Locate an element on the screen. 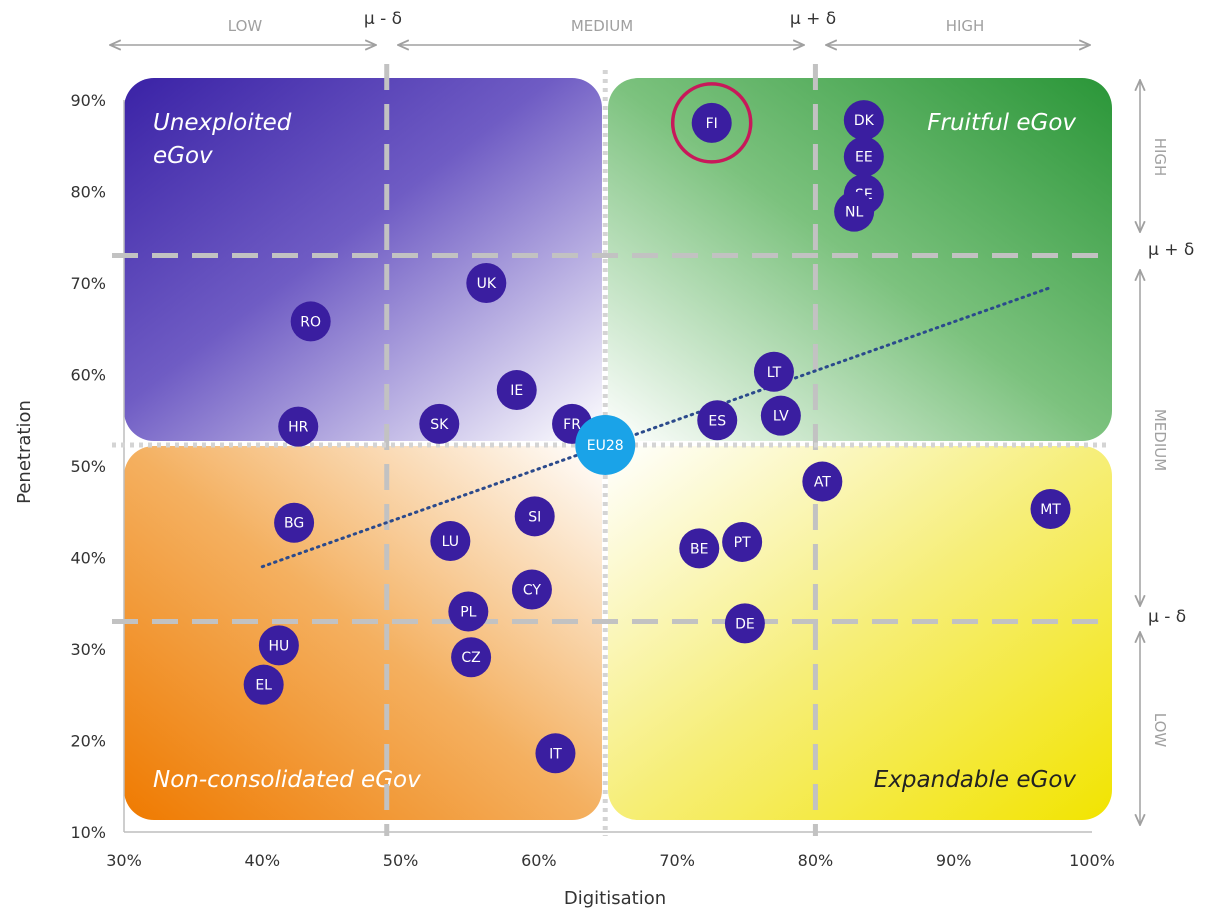 Image resolution: width=1205 pixels, height=917 pixels. point-label: AT is located at coordinates (822, 483).